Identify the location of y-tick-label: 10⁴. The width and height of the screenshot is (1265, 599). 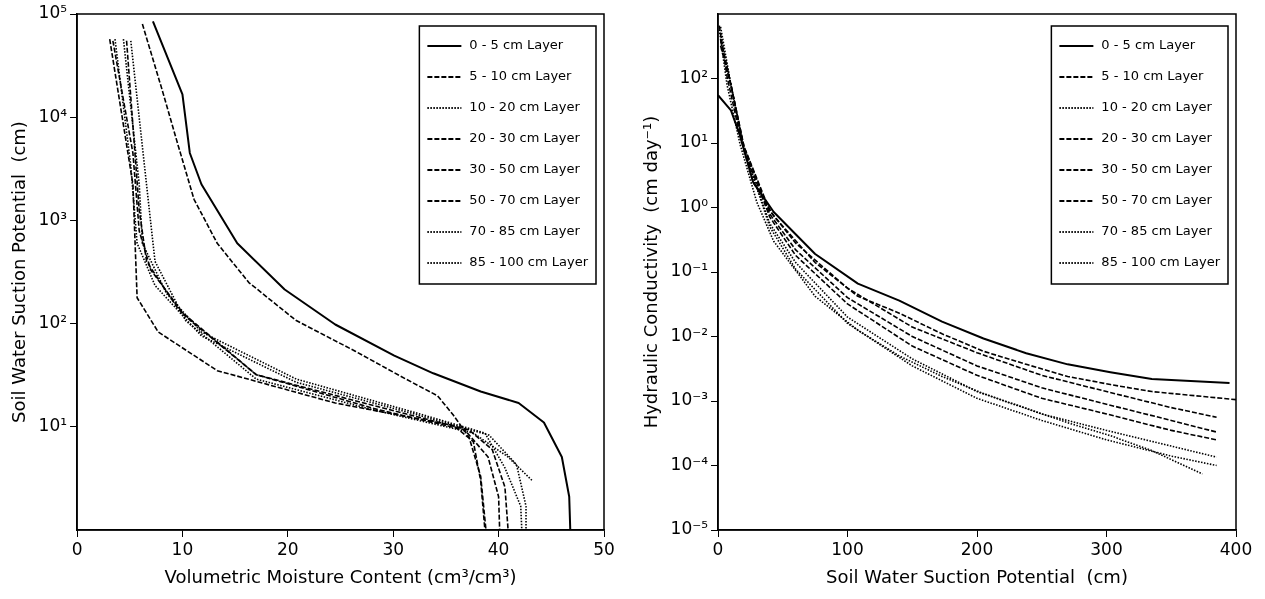
(53, 115).